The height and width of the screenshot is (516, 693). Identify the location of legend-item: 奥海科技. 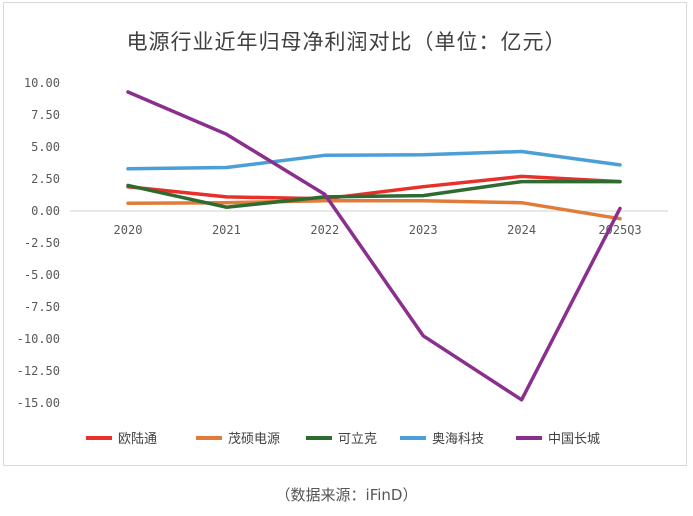
(442, 439).